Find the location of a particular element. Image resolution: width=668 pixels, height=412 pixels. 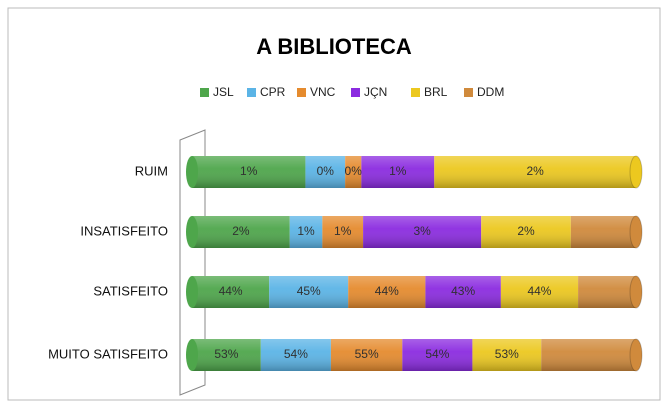

data-label: 43% is located at coordinates (463, 291).